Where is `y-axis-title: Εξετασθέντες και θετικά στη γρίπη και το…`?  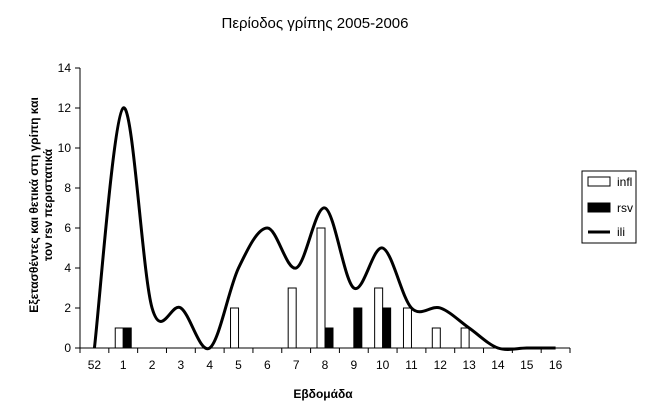 y-axis-title: Εξετασθέντες και θετικά στη γρίπη και το… is located at coordinates (41, 205).